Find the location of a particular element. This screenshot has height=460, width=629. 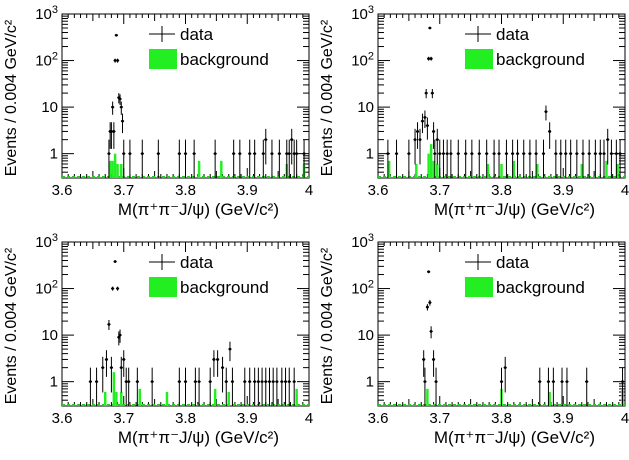

y-tick-label: 10³ is located at coordinates (362, 241).